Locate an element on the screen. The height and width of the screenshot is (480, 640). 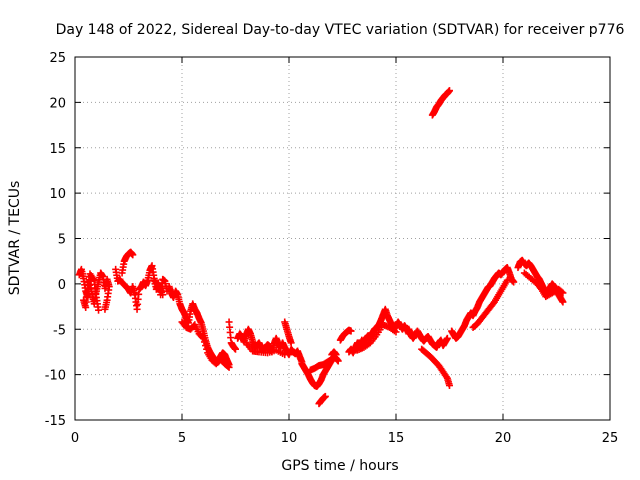
y-tick-label: 25 is located at coordinates (57, 58).